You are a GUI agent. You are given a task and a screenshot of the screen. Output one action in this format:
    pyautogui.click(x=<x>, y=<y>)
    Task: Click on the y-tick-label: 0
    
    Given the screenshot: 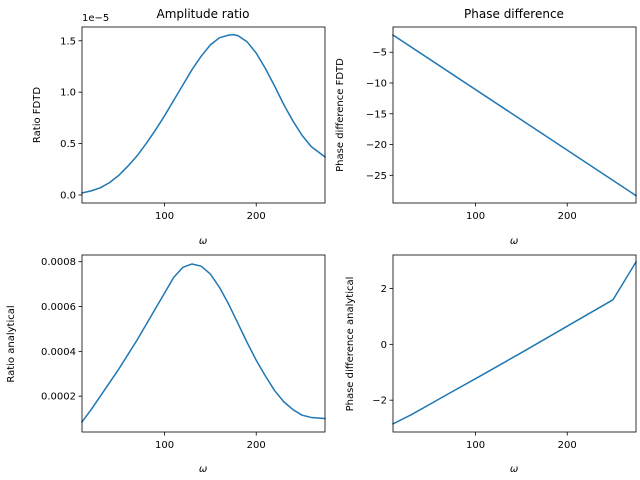 What is the action you would take?
    pyautogui.click(x=384, y=345)
    